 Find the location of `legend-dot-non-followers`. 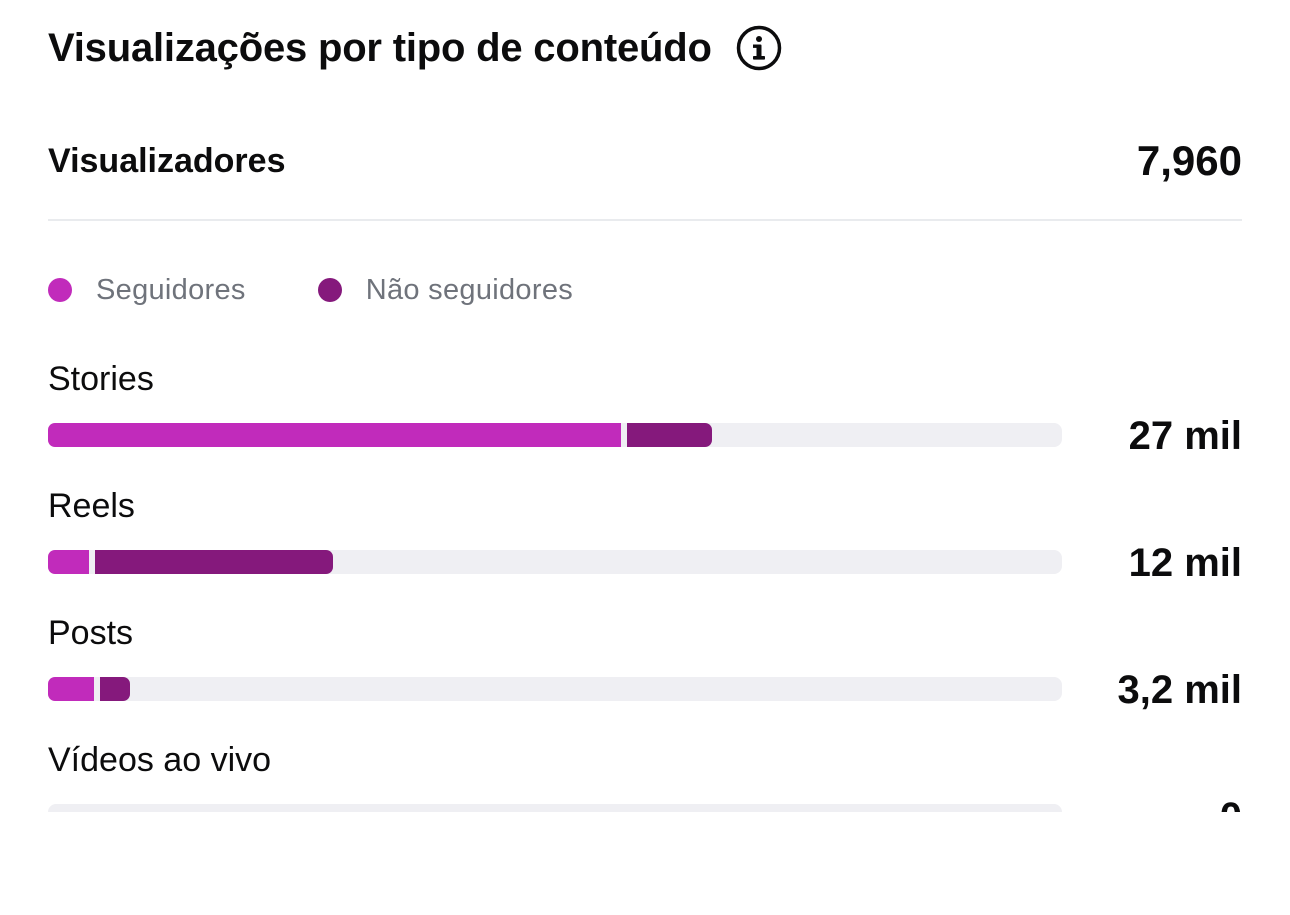

legend-dot-non-followers is located at coordinates (329, 290).